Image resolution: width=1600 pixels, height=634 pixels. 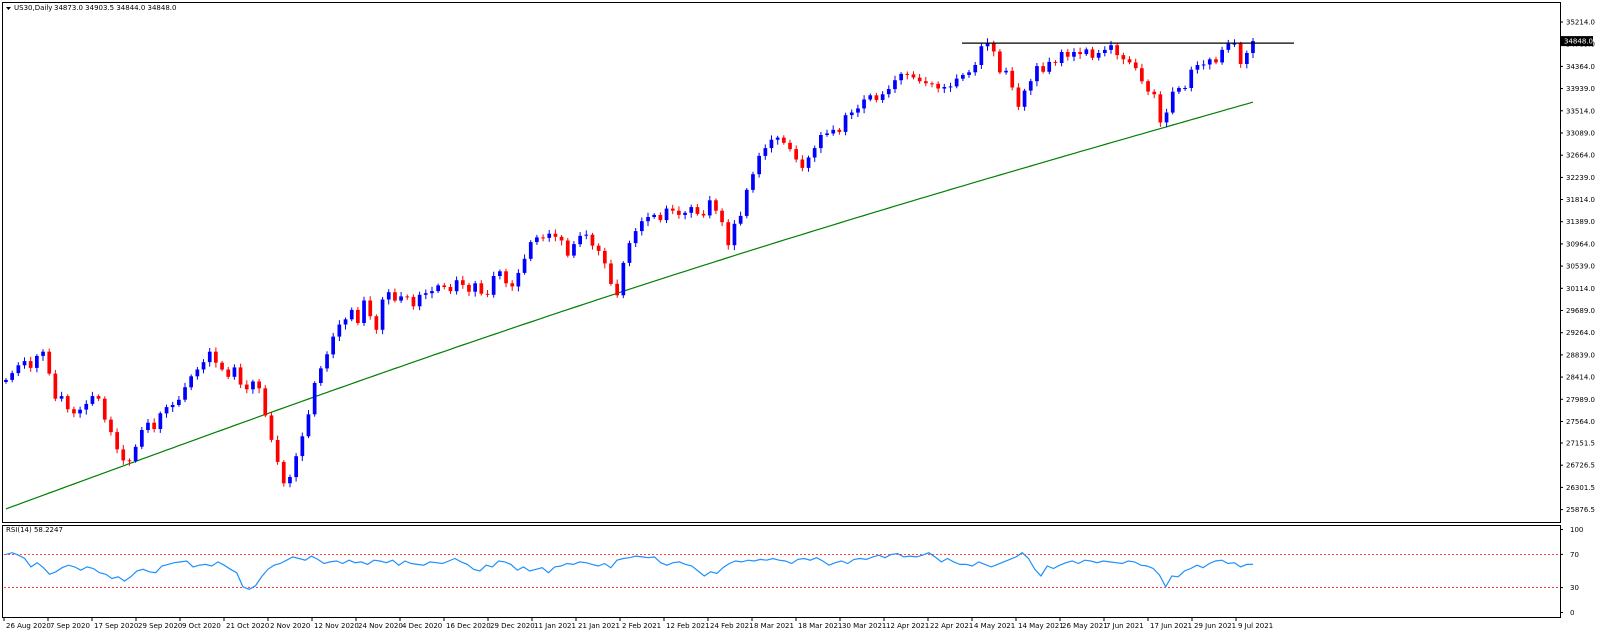 I want to click on price-tick-label: 26301.5, so click(x=1580, y=488).